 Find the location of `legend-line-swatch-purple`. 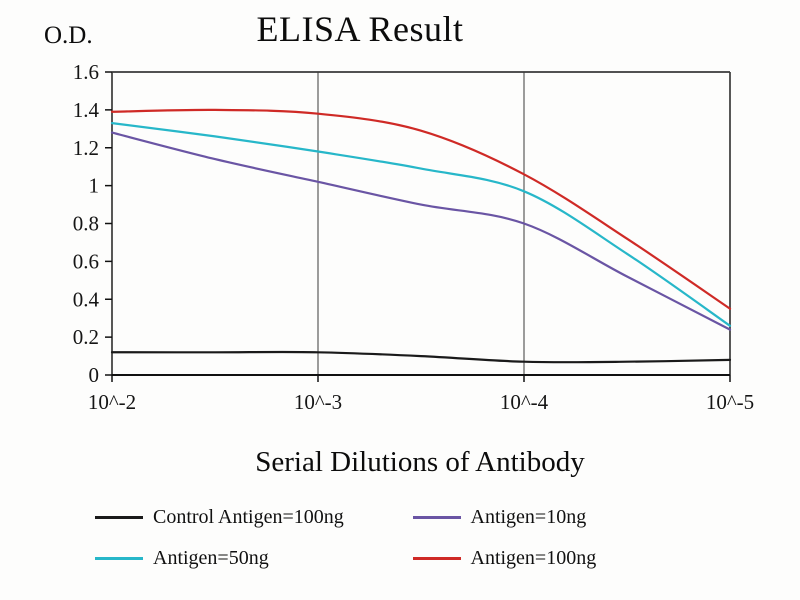

legend-line-swatch-purple is located at coordinates (436, 517).